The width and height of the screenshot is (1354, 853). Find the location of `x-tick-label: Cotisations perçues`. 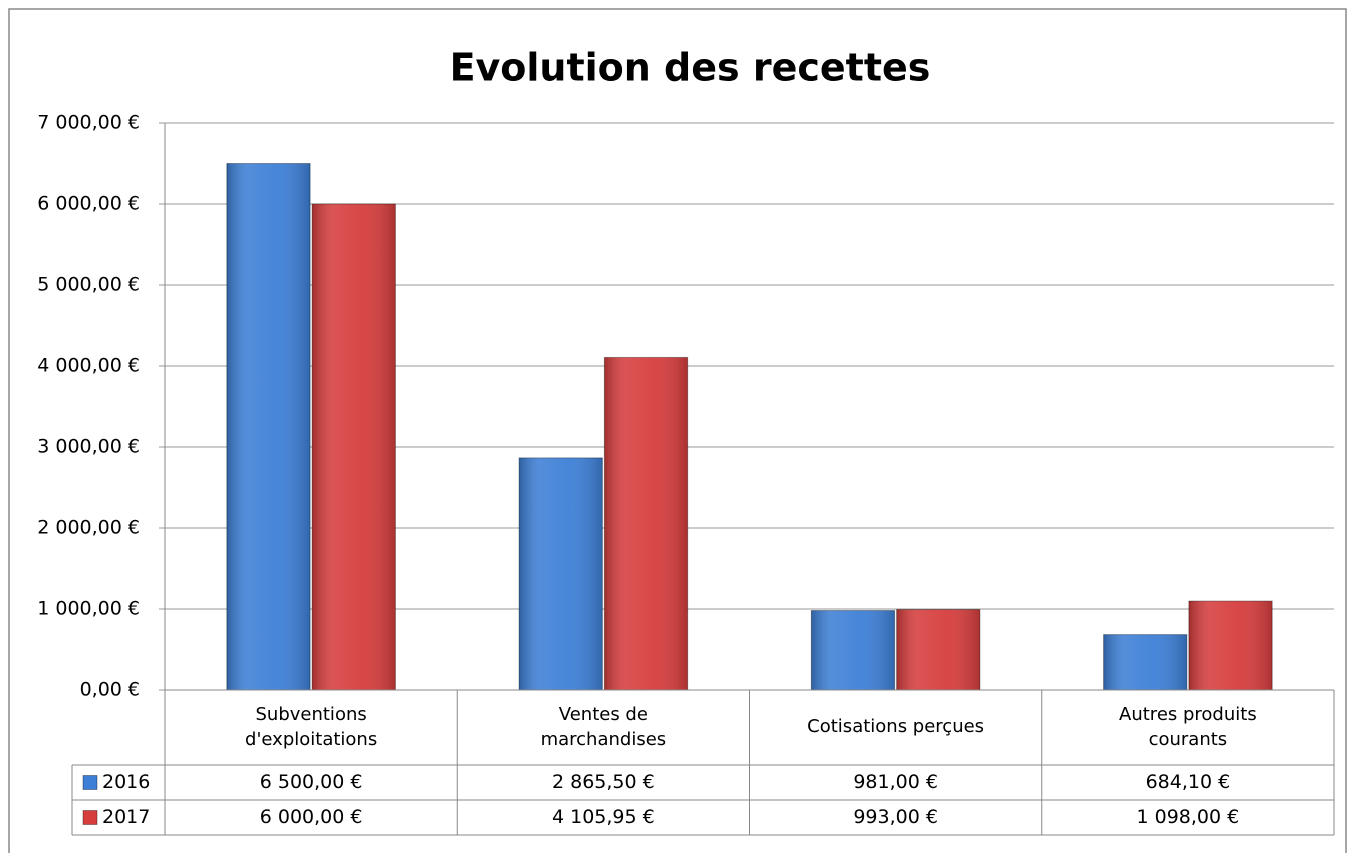

x-tick-label: Cotisations perçues is located at coordinates (896, 727).